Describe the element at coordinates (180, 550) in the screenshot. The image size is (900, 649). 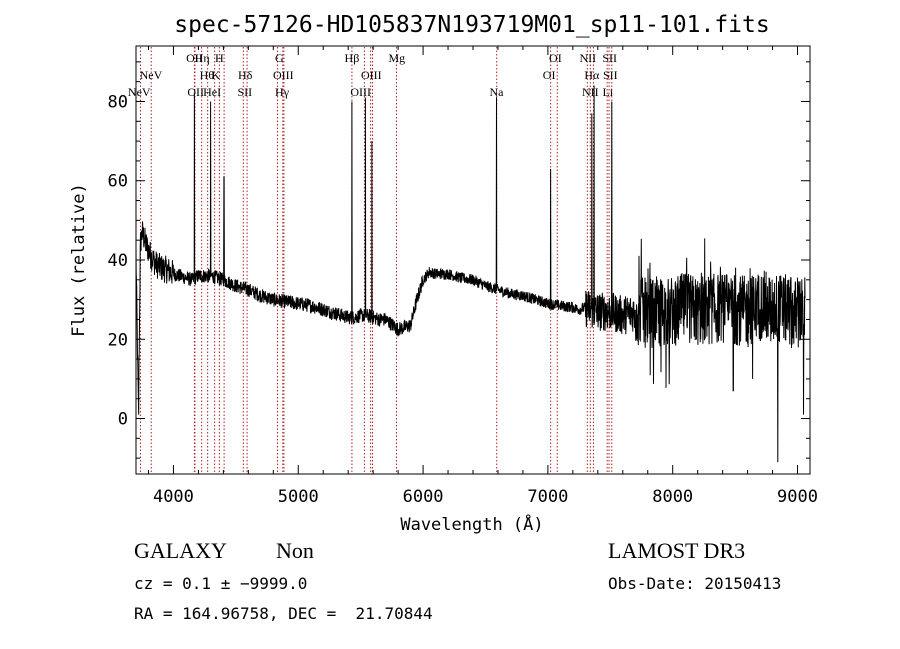
I see `object-class: GALAXY` at that location.